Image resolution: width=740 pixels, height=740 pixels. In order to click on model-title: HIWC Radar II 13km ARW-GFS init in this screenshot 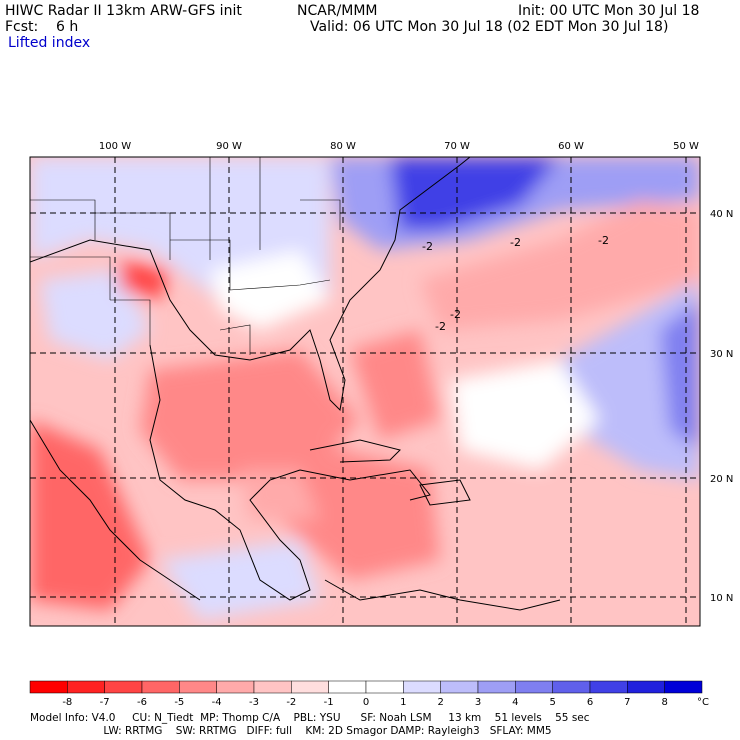, I will do `click(123, 11)`.